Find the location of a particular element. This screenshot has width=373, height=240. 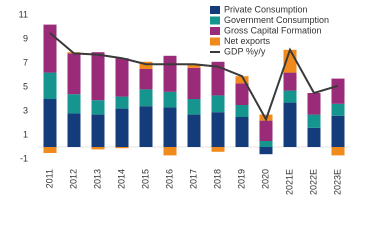

legend-label: Government Consumption is located at coordinates (276, 20).